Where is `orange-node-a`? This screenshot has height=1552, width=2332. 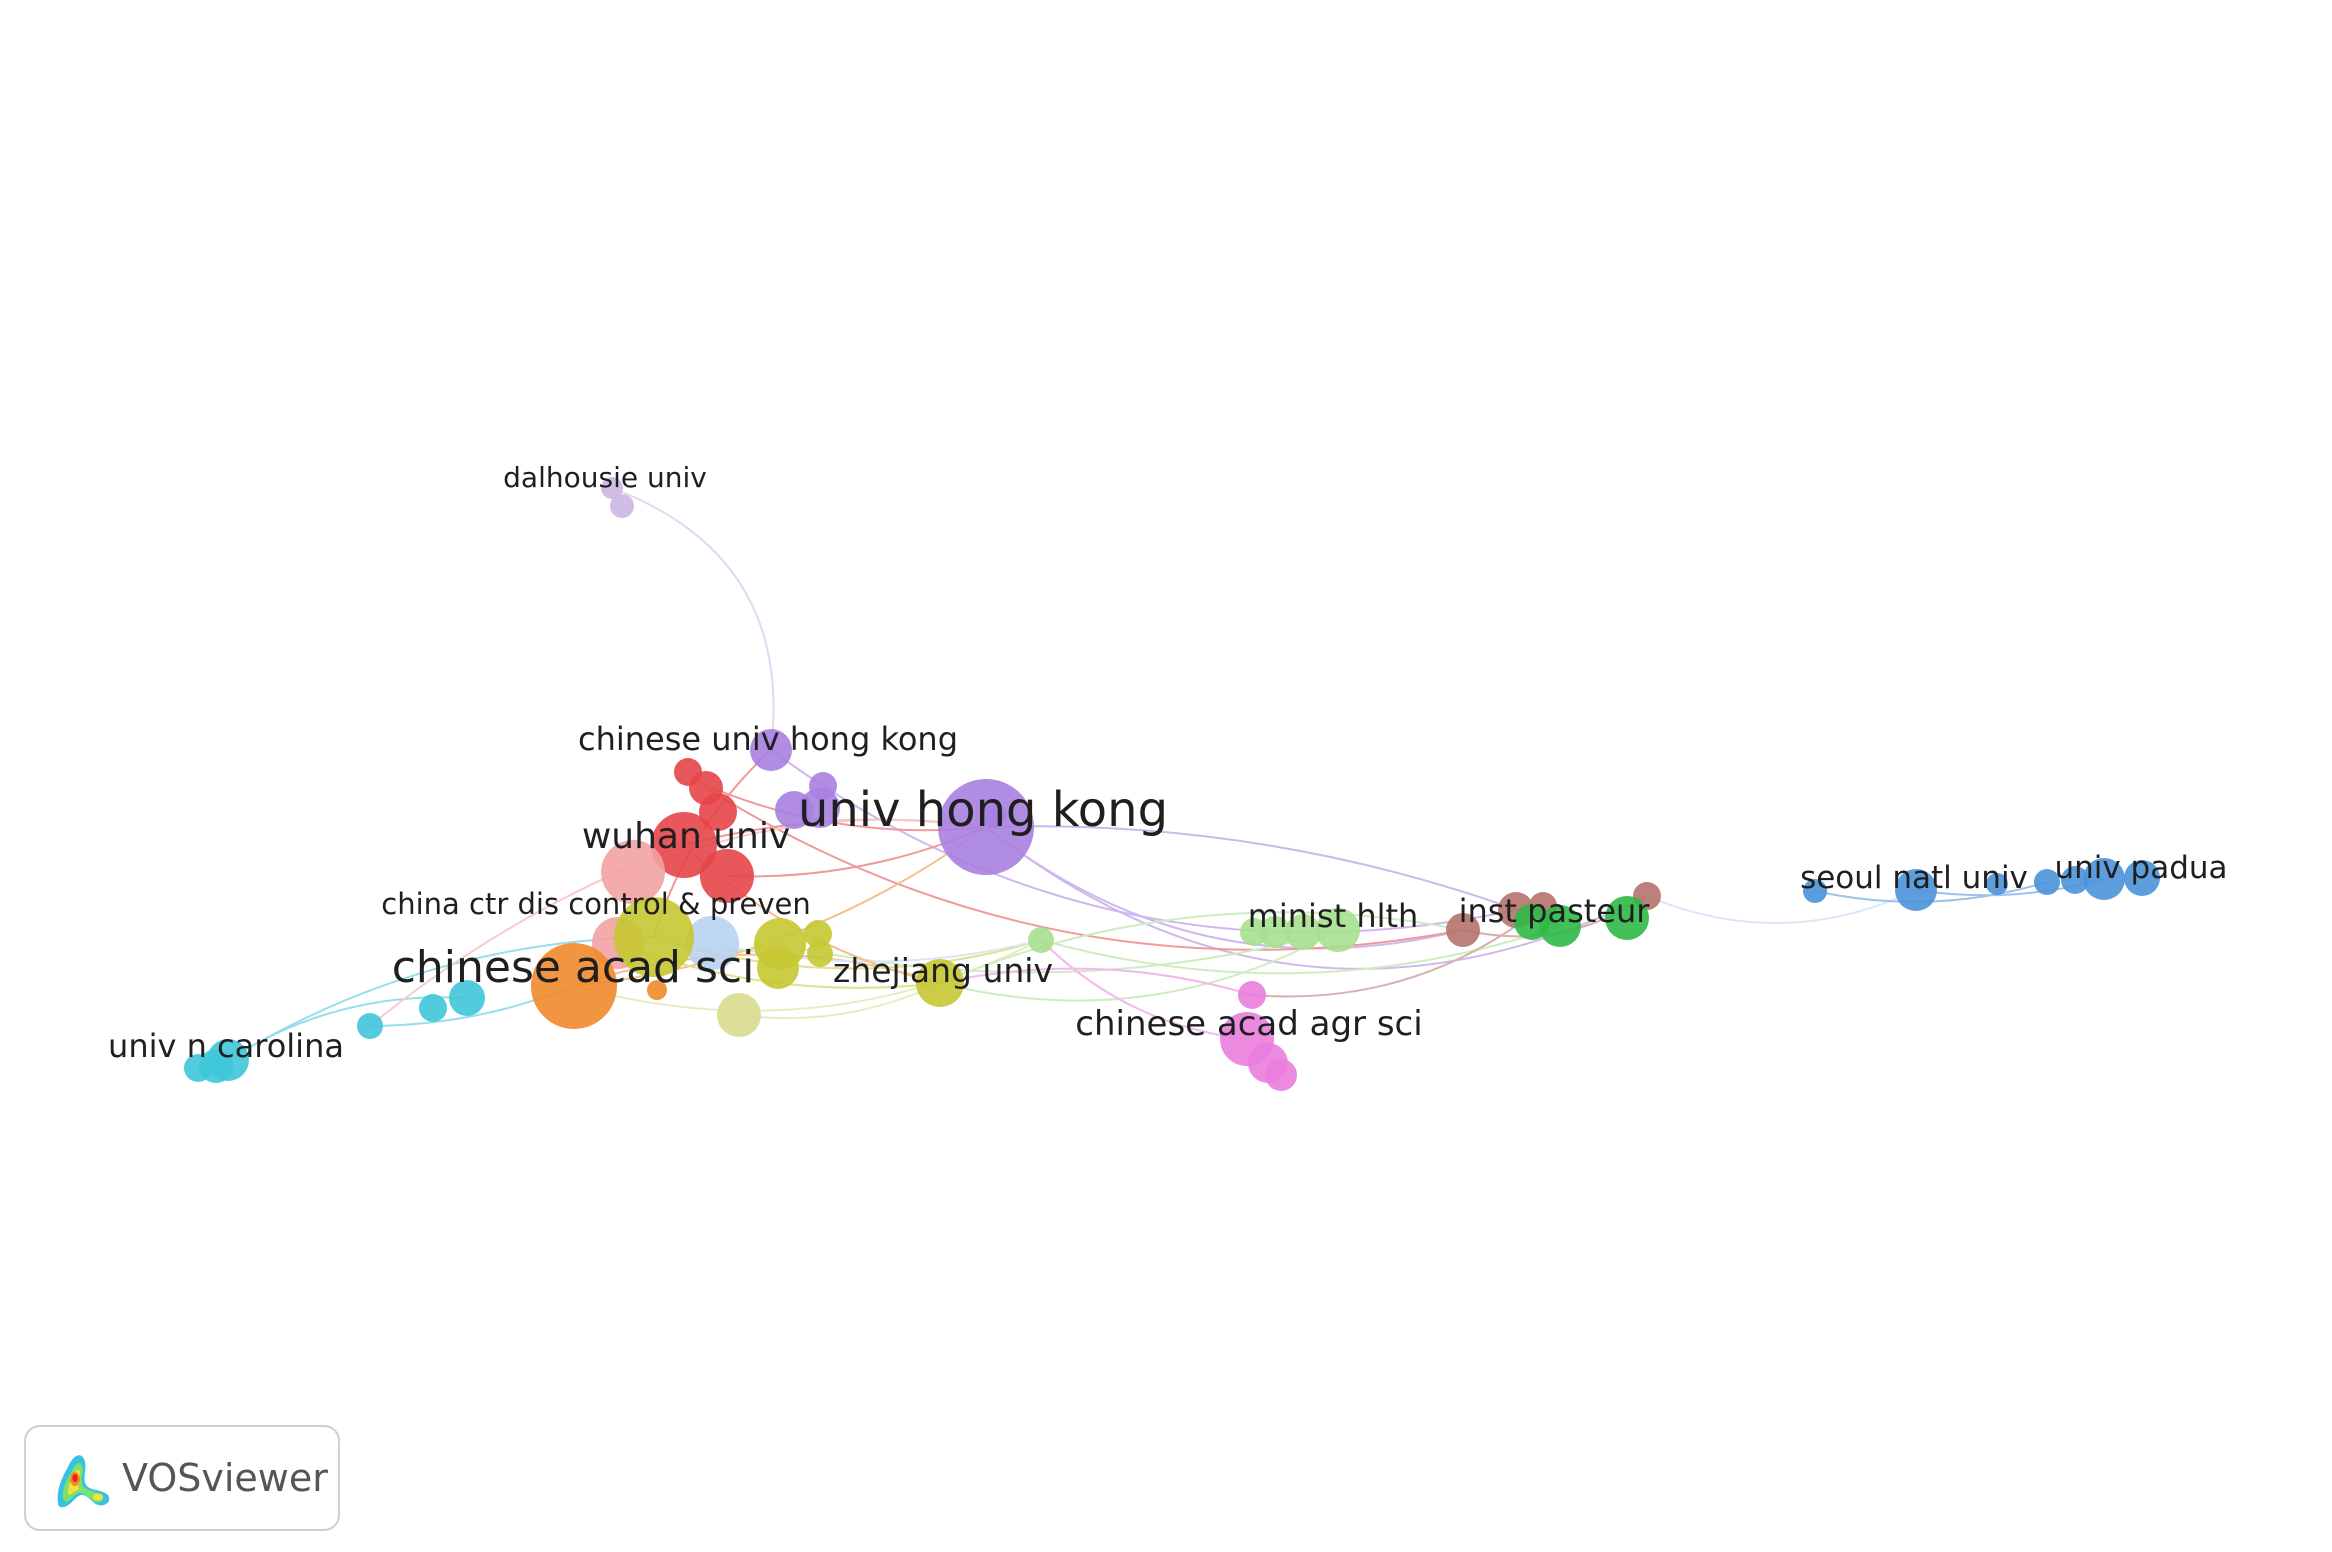
orange-node-a is located at coordinates (657, 990).